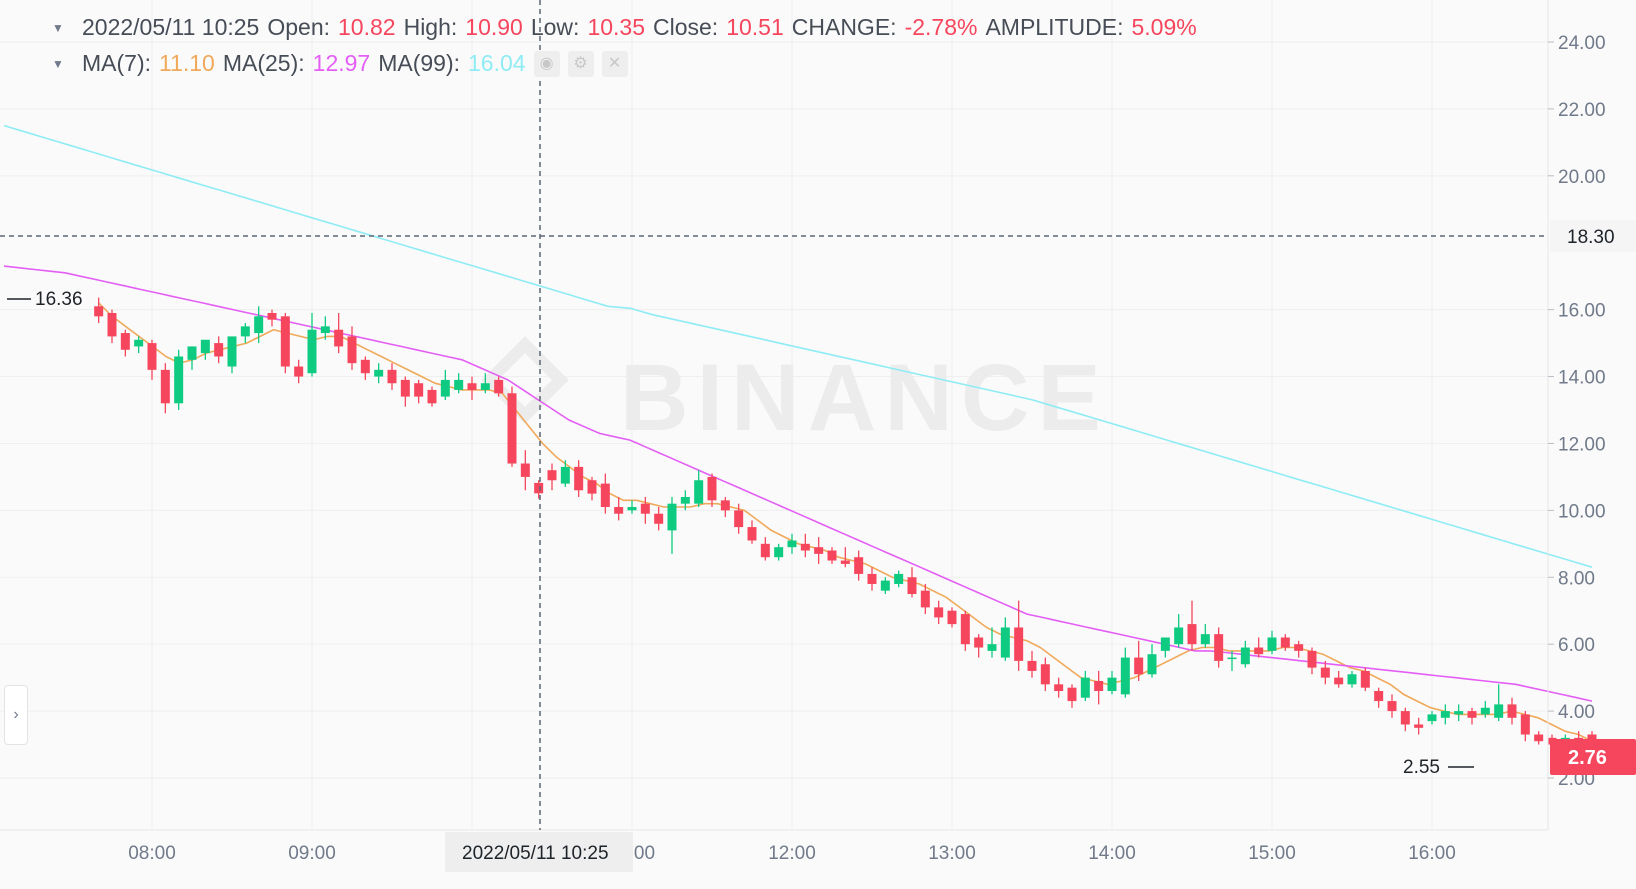  I want to click on low-marker-label: 2.55, so click(1421, 767).